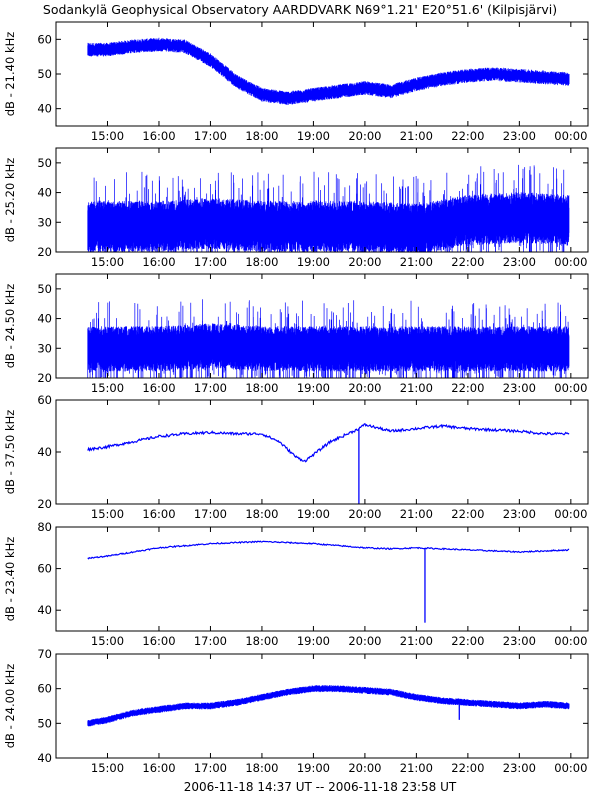 The height and width of the screenshot is (800, 600). I want to click on y-axis-label: dB - 25.20 kHz, so click(10, 200).